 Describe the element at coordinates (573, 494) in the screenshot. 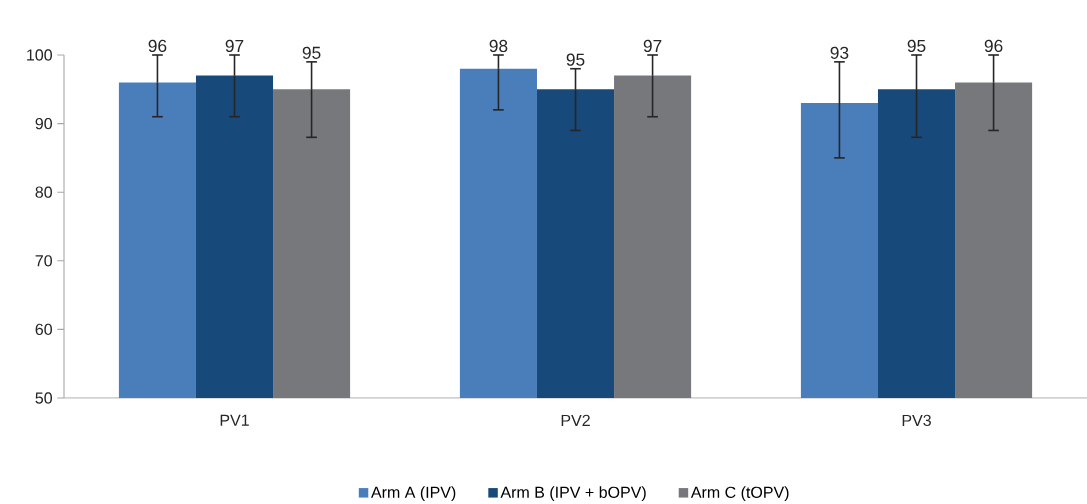

I see `legend-label: Arm B (IPV + bOPV)` at that location.